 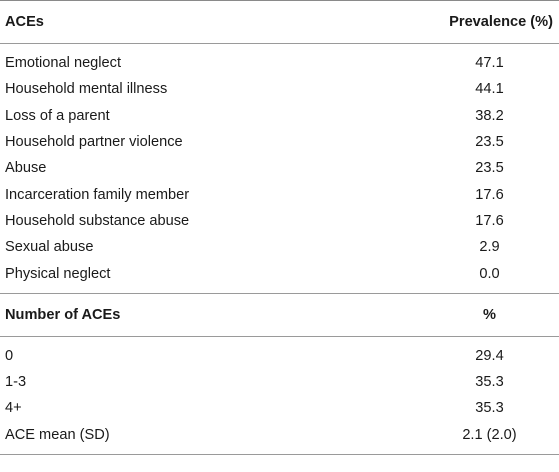 I want to click on table-row: Emotional neglect 47.1, so click(x=279, y=63).